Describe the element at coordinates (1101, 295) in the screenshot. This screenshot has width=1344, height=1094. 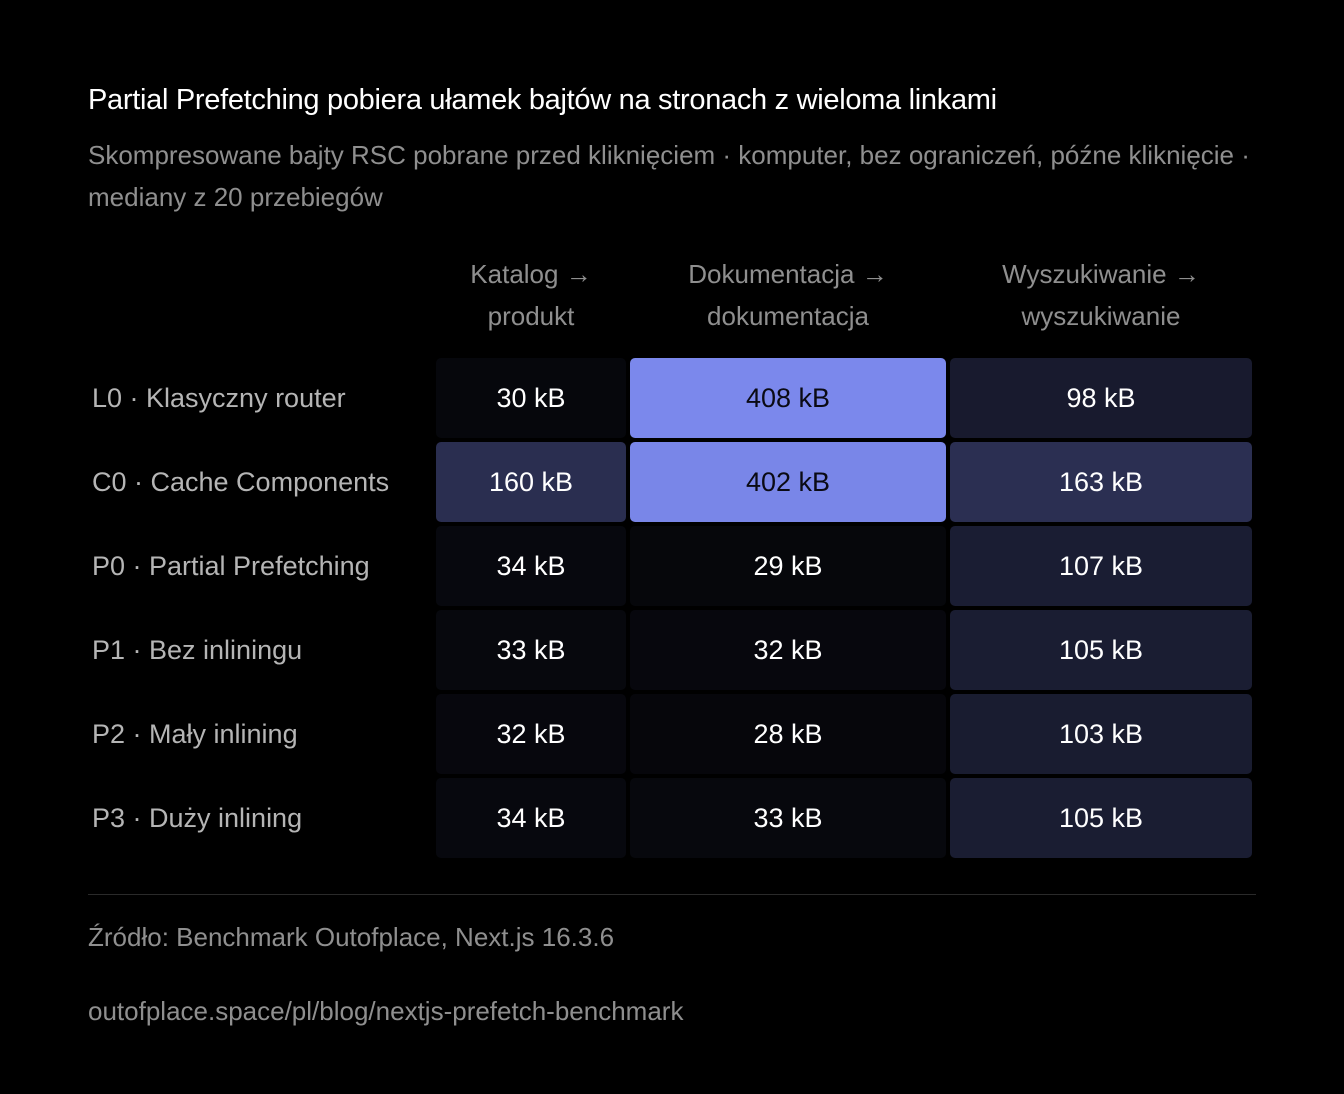
I see `column-header: Wyszukiwanie → wyszukiwanie` at that location.